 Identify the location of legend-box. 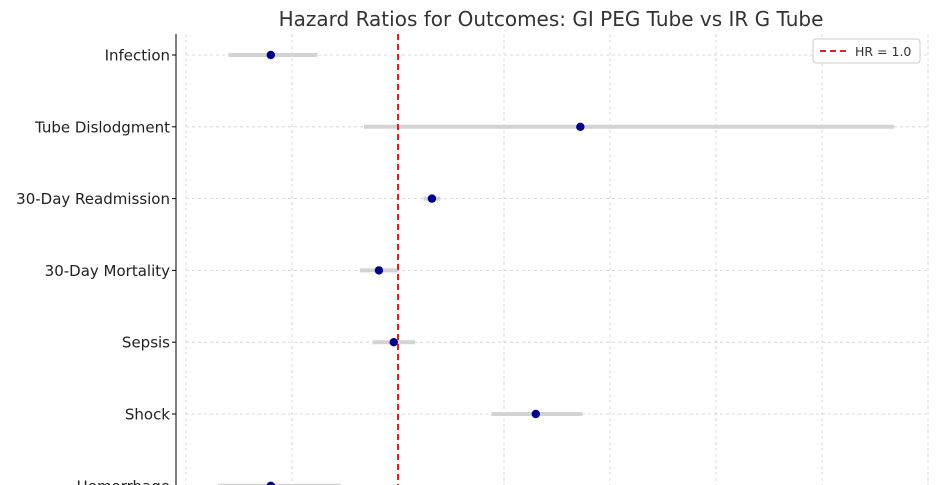
(866, 51).